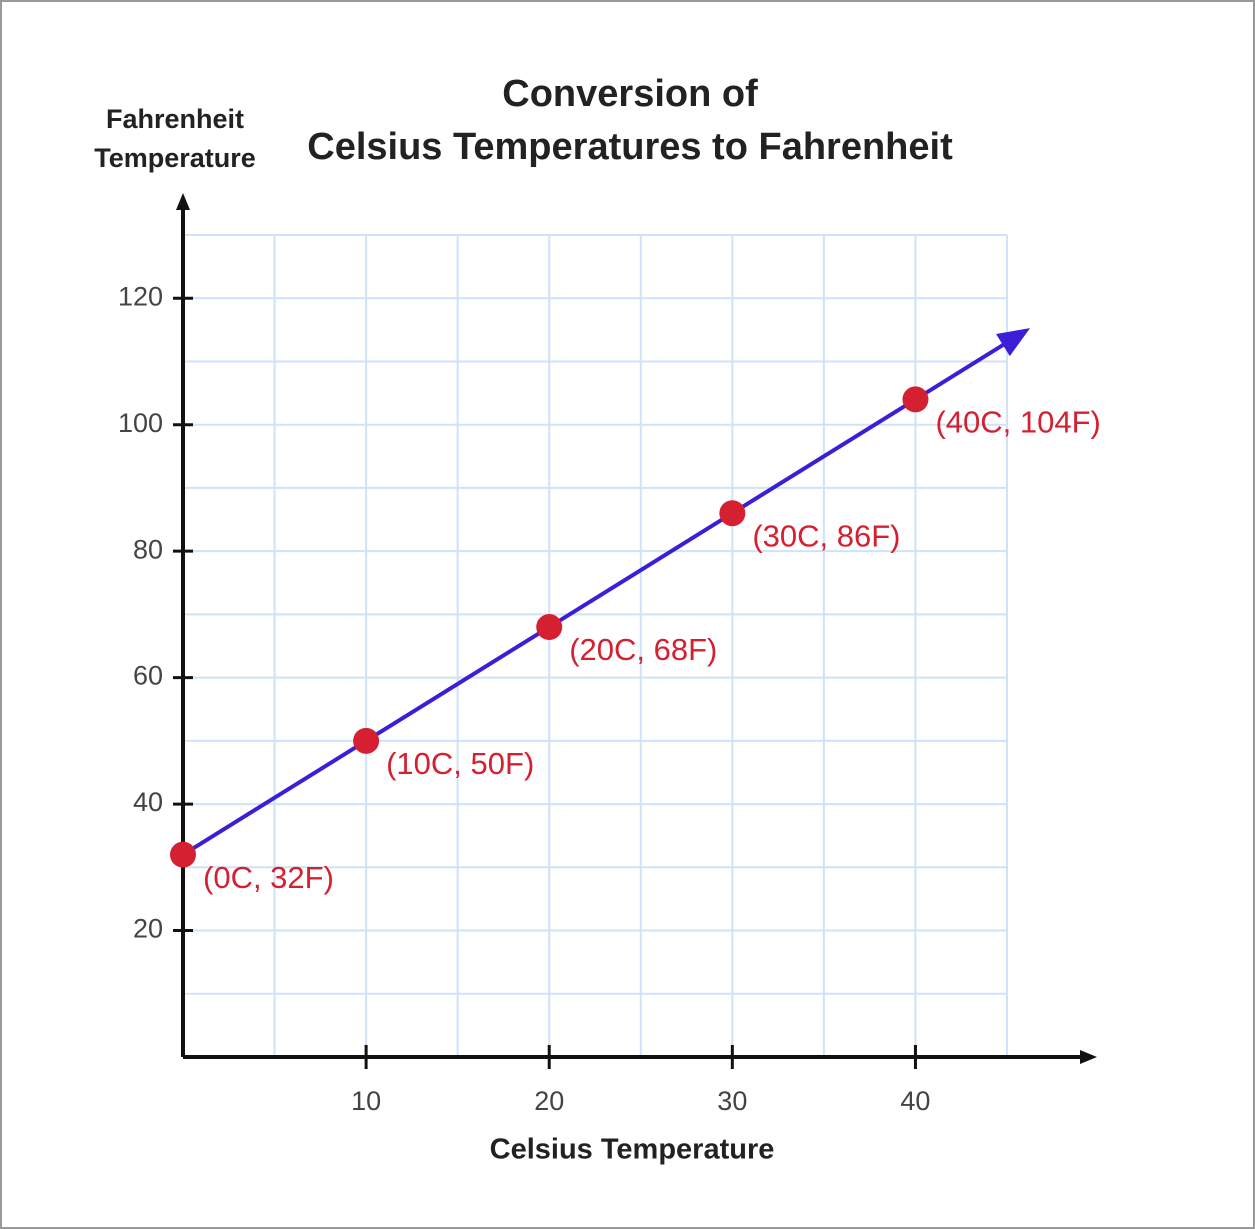 The height and width of the screenshot is (1229, 1255). What do you see at coordinates (643, 649) in the screenshot?
I see `data-label: (20C, 68F)` at bounding box center [643, 649].